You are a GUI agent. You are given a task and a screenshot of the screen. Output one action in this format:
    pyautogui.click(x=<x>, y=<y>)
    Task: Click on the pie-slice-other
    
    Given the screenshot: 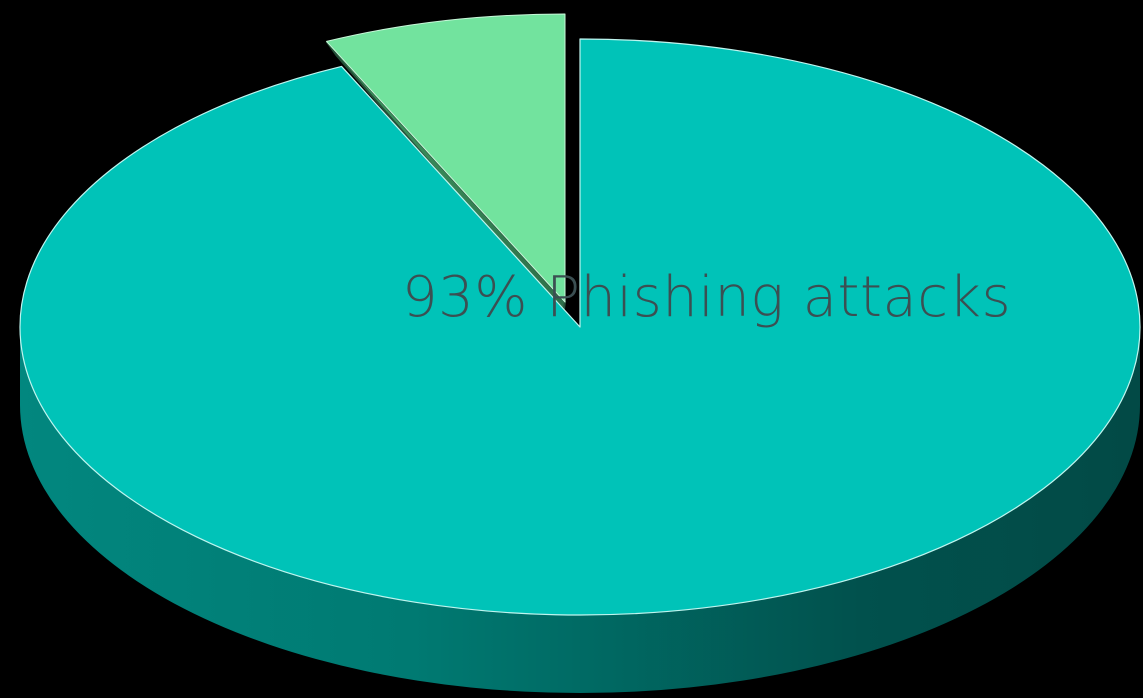 What is the action you would take?
    pyautogui.click(x=446, y=158)
    